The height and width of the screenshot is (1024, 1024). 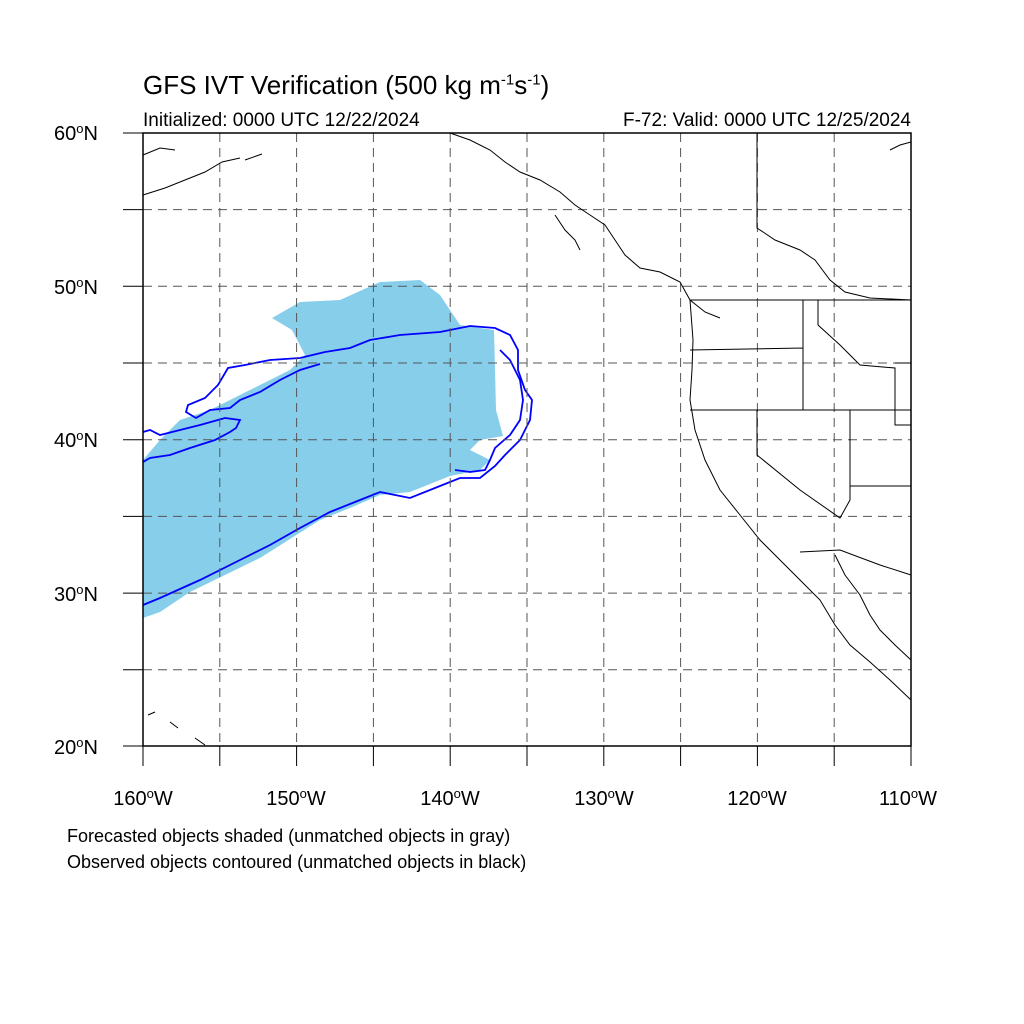 What do you see at coordinates (76, 594) in the screenshot?
I see `lat-label-30: 30oN` at bounding box center [76, 594].